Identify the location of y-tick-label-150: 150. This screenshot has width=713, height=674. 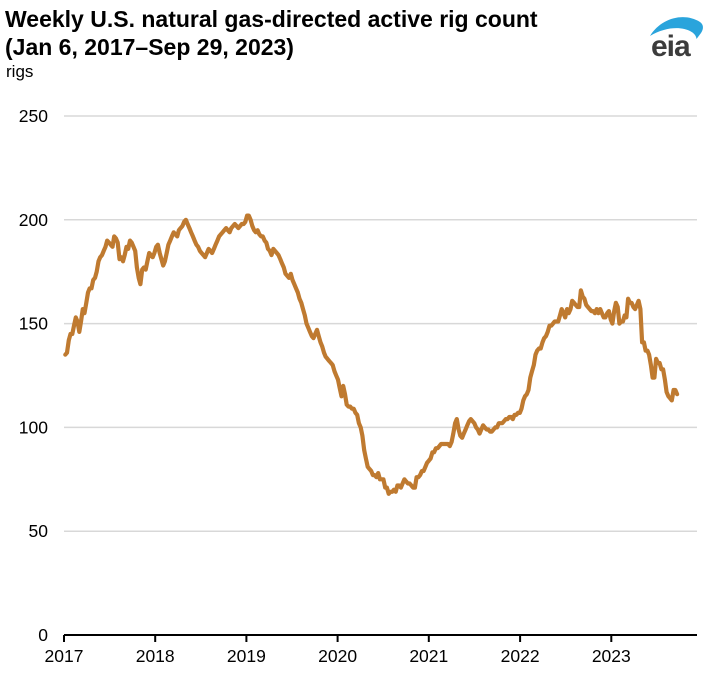
(33, 324).